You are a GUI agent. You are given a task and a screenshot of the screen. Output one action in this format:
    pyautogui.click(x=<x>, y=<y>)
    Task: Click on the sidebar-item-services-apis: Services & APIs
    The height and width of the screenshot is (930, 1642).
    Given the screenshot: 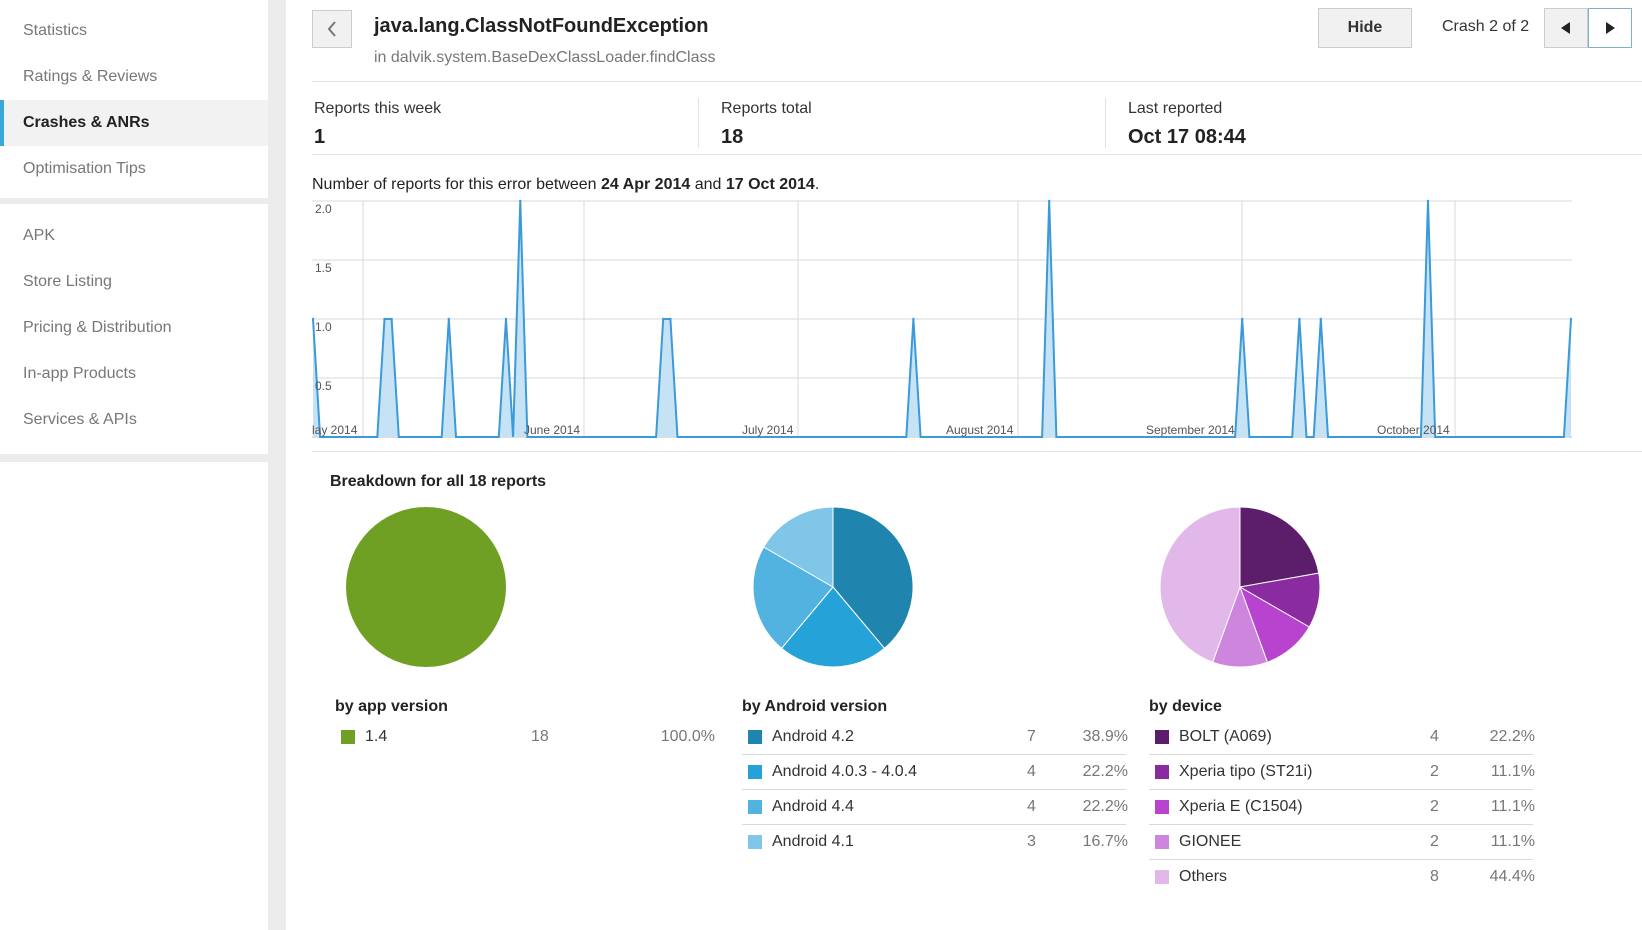 What is the action you would take?
    pyautogui.click(x=80, y=419)
    